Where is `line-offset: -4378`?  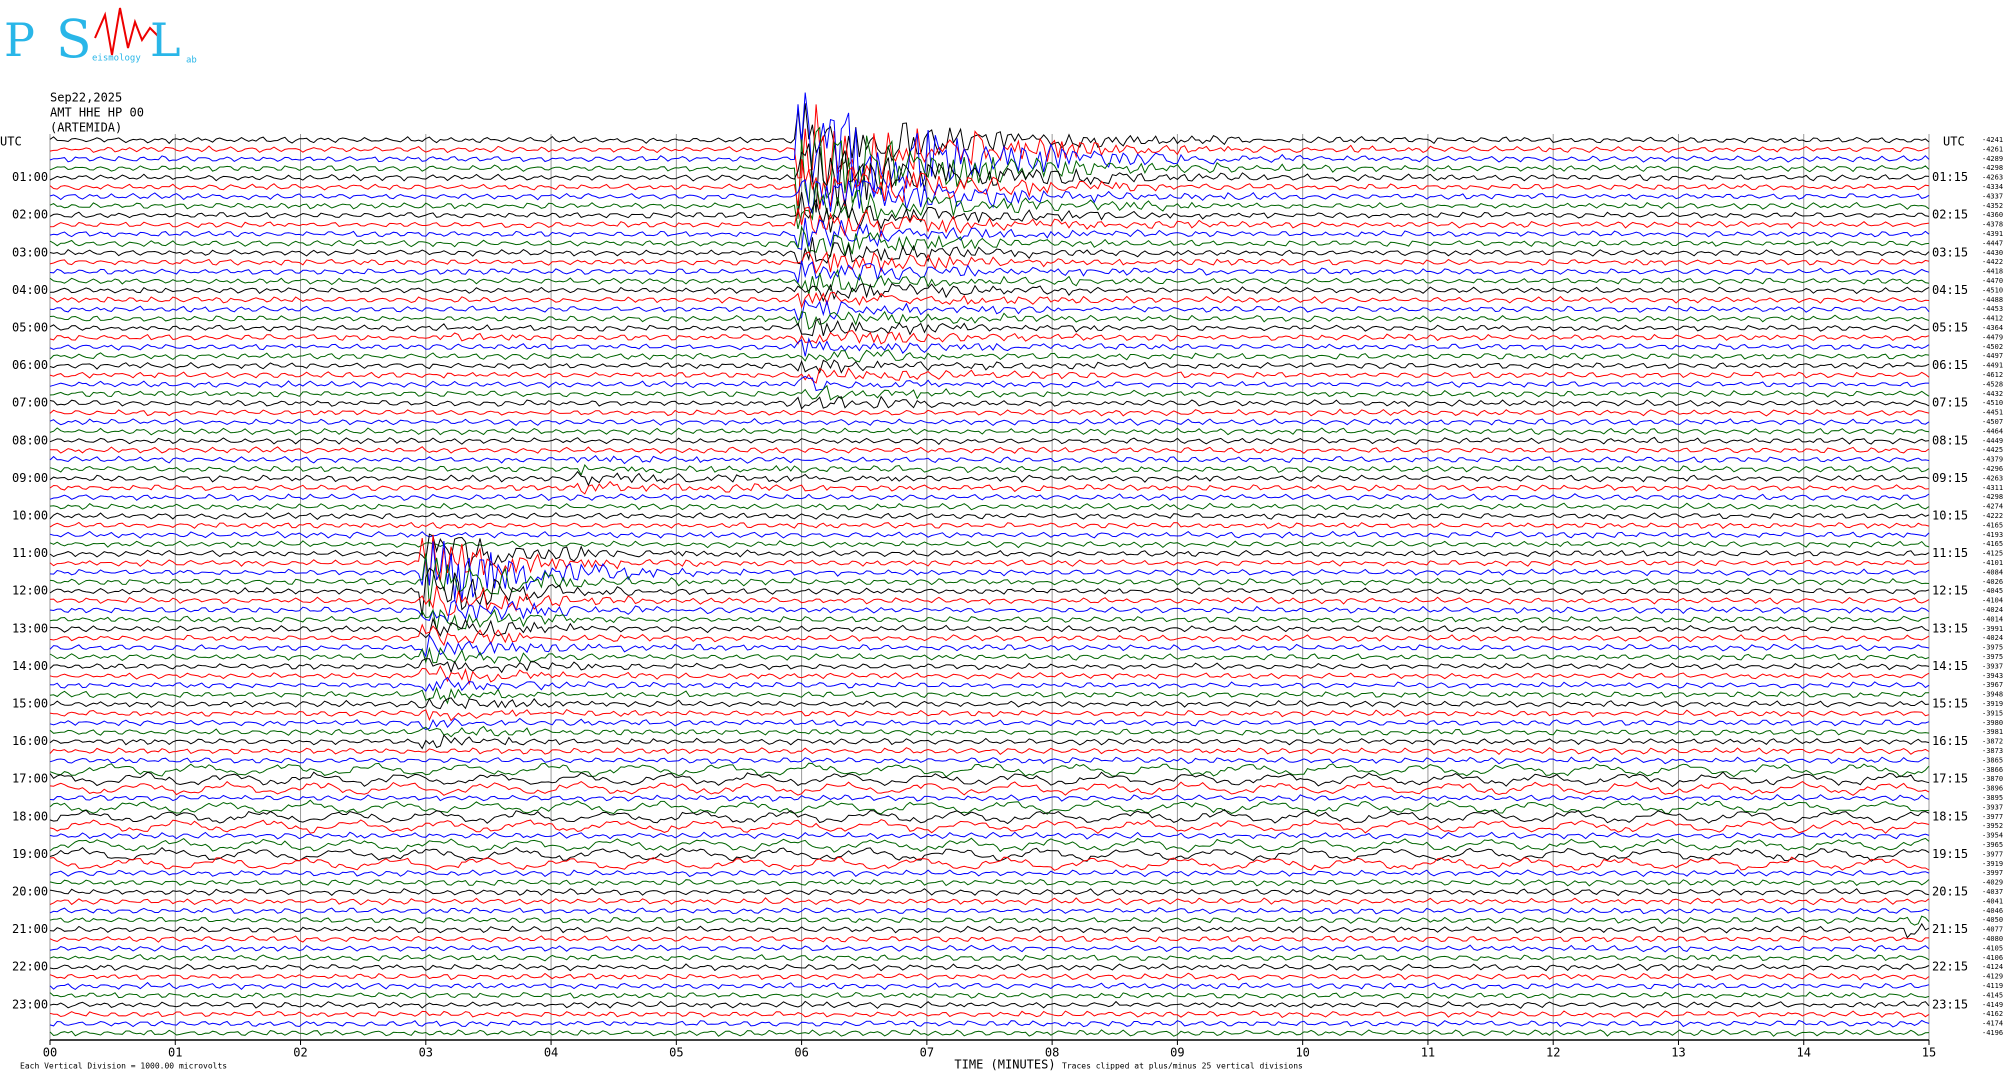 line-offset: -4378 is located at coordinates (1992, 225).